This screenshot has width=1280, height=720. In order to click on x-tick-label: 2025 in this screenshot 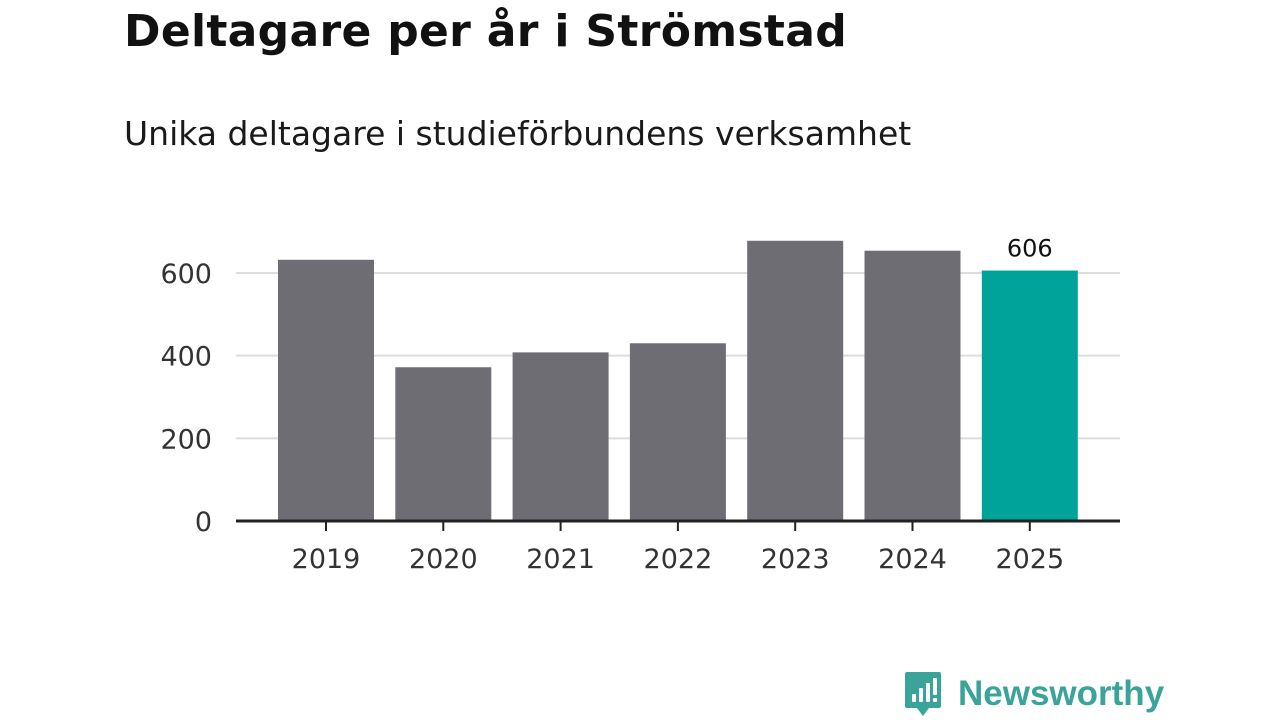, I will do `click(1029, 559)`.